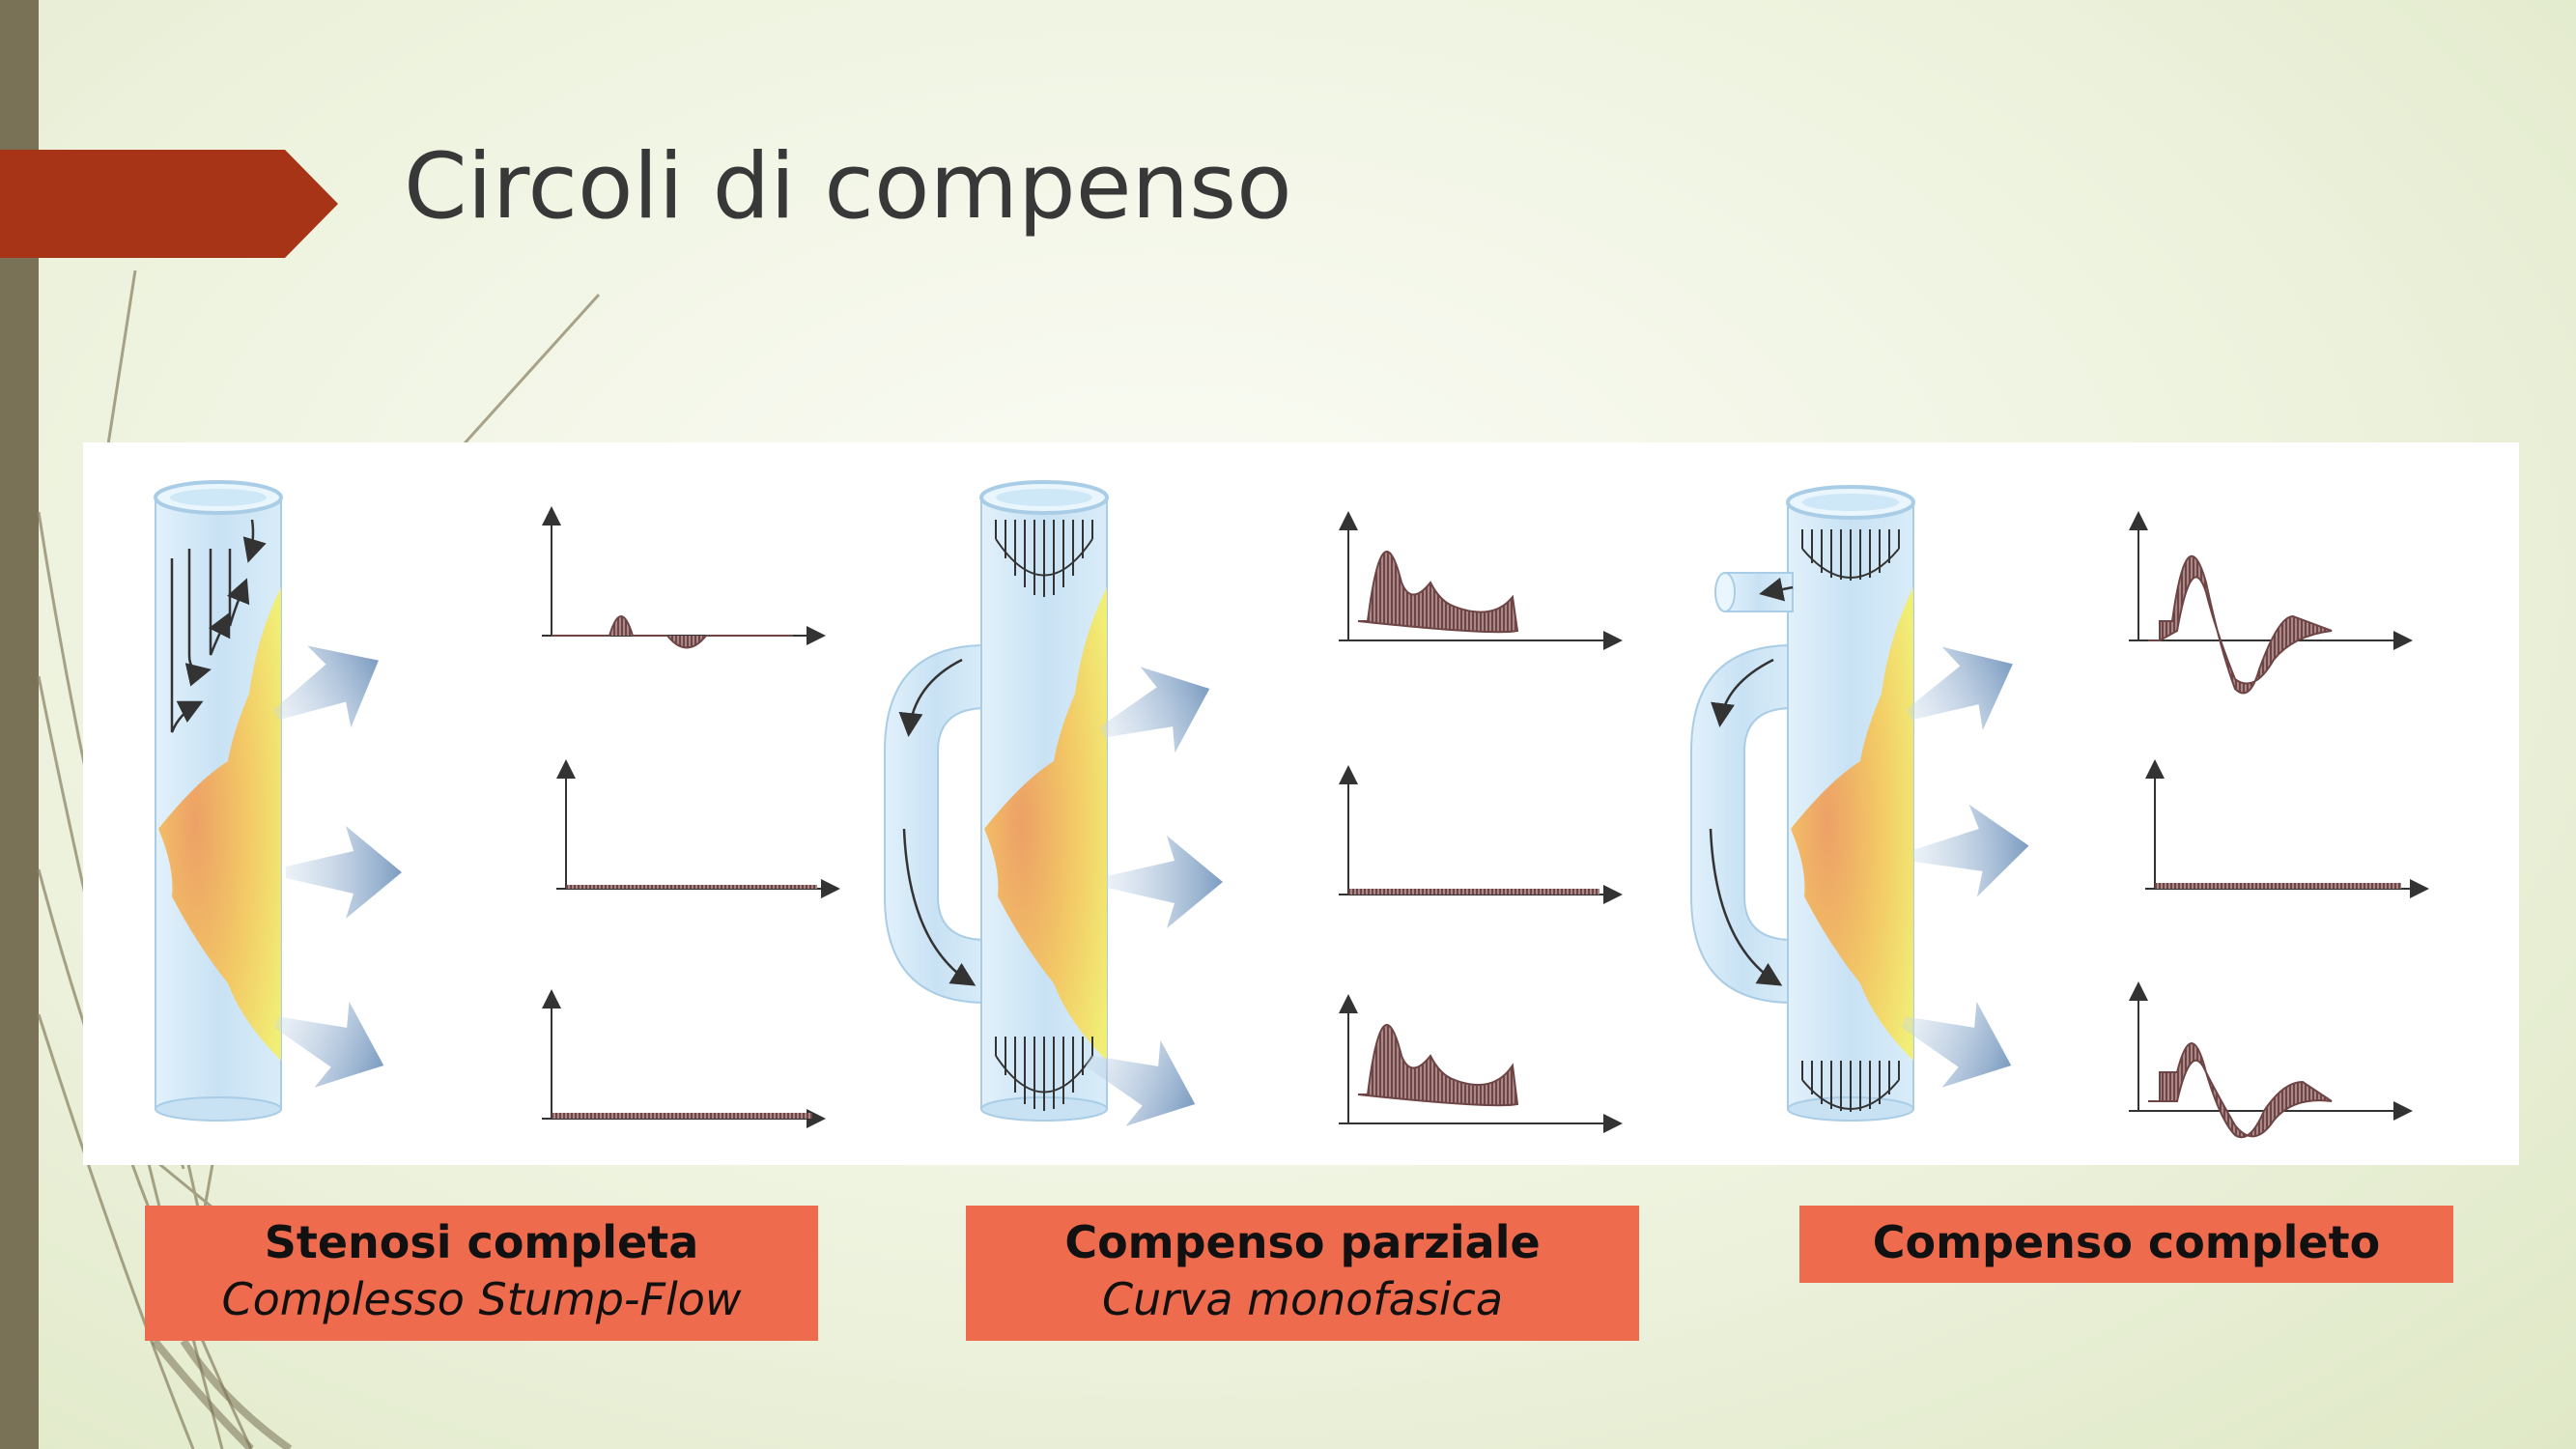 The height and width of the screenshot is (1449, 2576). I want to click on label-title: Stenosi completa, so click(481, 1242).